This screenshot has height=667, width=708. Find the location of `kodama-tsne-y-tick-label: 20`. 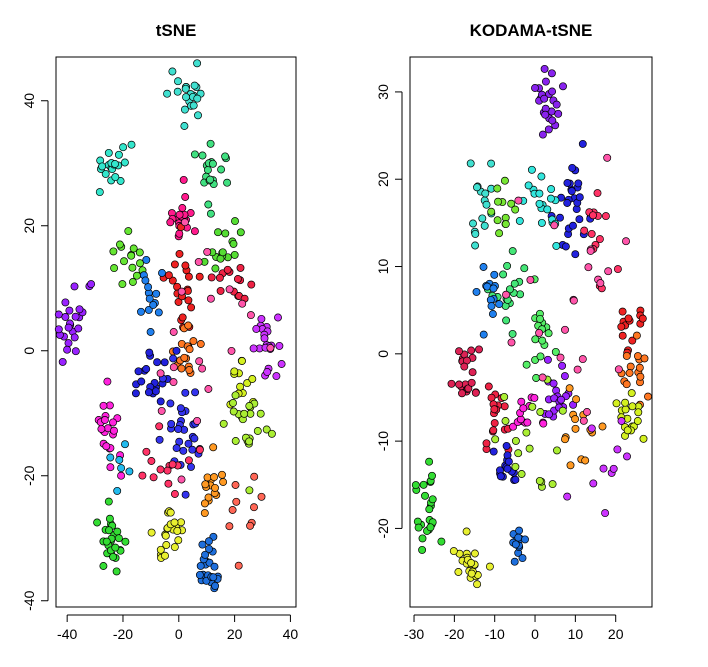

kodama-tsne-y-tick-label: 20 is located at coordinates (383, 179).